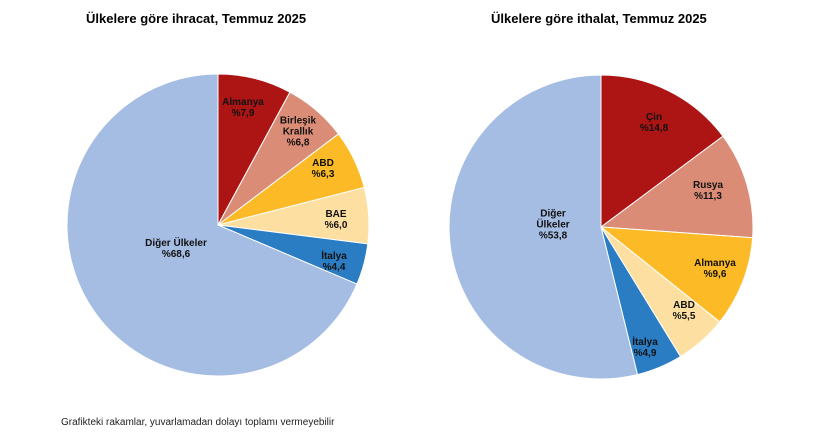  Describe the element at coordinates (334, 261) in the screenshot. I see `export-slice-label-4: İtalya %4,4` at that location.